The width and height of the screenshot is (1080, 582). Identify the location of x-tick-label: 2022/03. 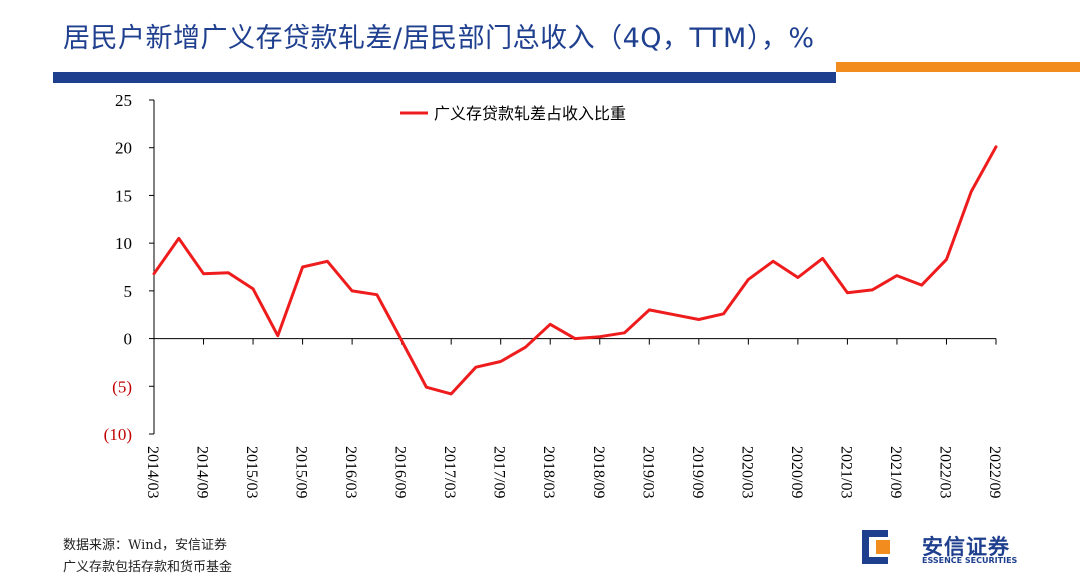
(944, 472).